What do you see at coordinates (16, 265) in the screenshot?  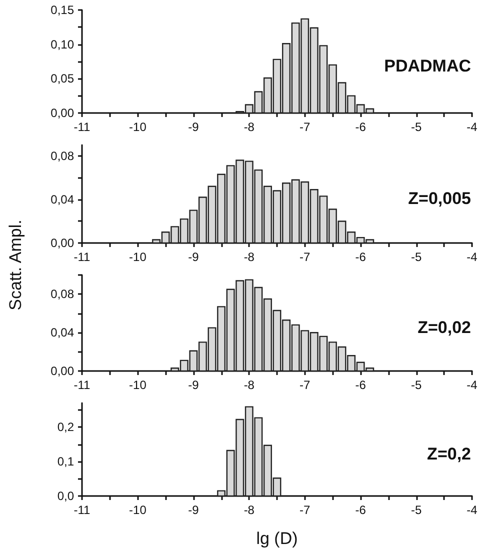 I see `y-axis-title: Scatt. Ampl.` at bounding box center [16, 265].